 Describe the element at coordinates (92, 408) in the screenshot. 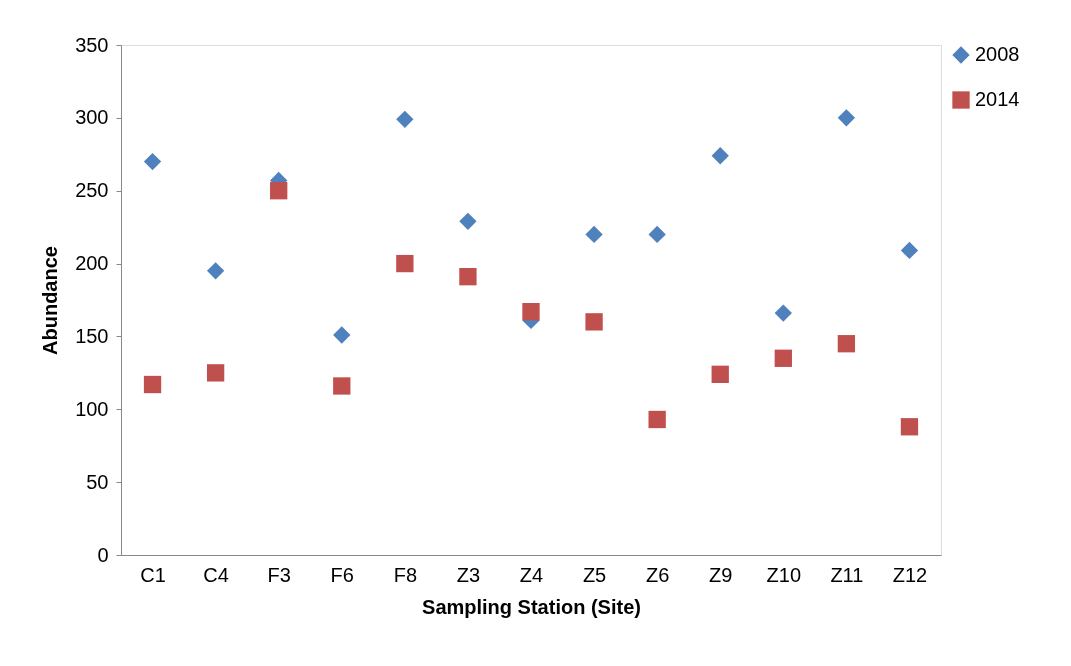

I see `y-tick-label: 100` at that location.